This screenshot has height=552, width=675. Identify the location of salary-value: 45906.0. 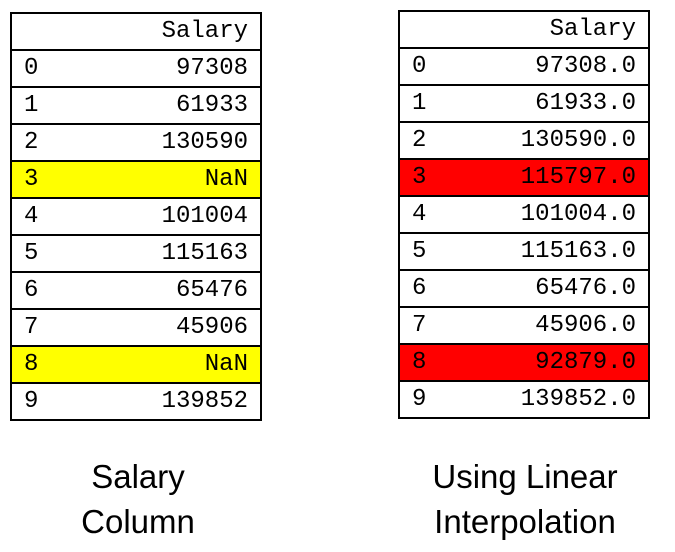
(557, 325).